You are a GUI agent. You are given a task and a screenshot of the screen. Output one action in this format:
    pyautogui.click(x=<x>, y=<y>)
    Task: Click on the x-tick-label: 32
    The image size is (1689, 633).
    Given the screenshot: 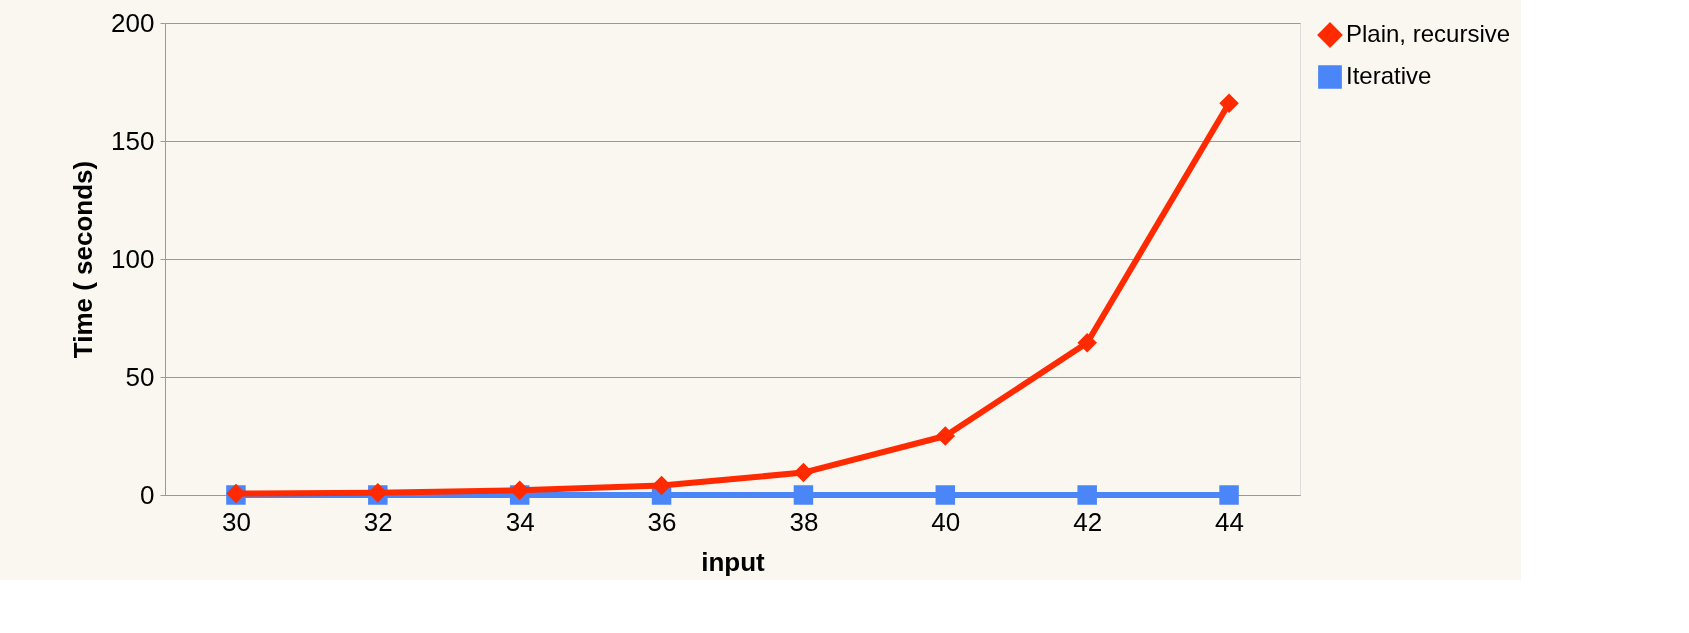 What is the action you would take?
    pyautogui.click(x=378, y=521)
    